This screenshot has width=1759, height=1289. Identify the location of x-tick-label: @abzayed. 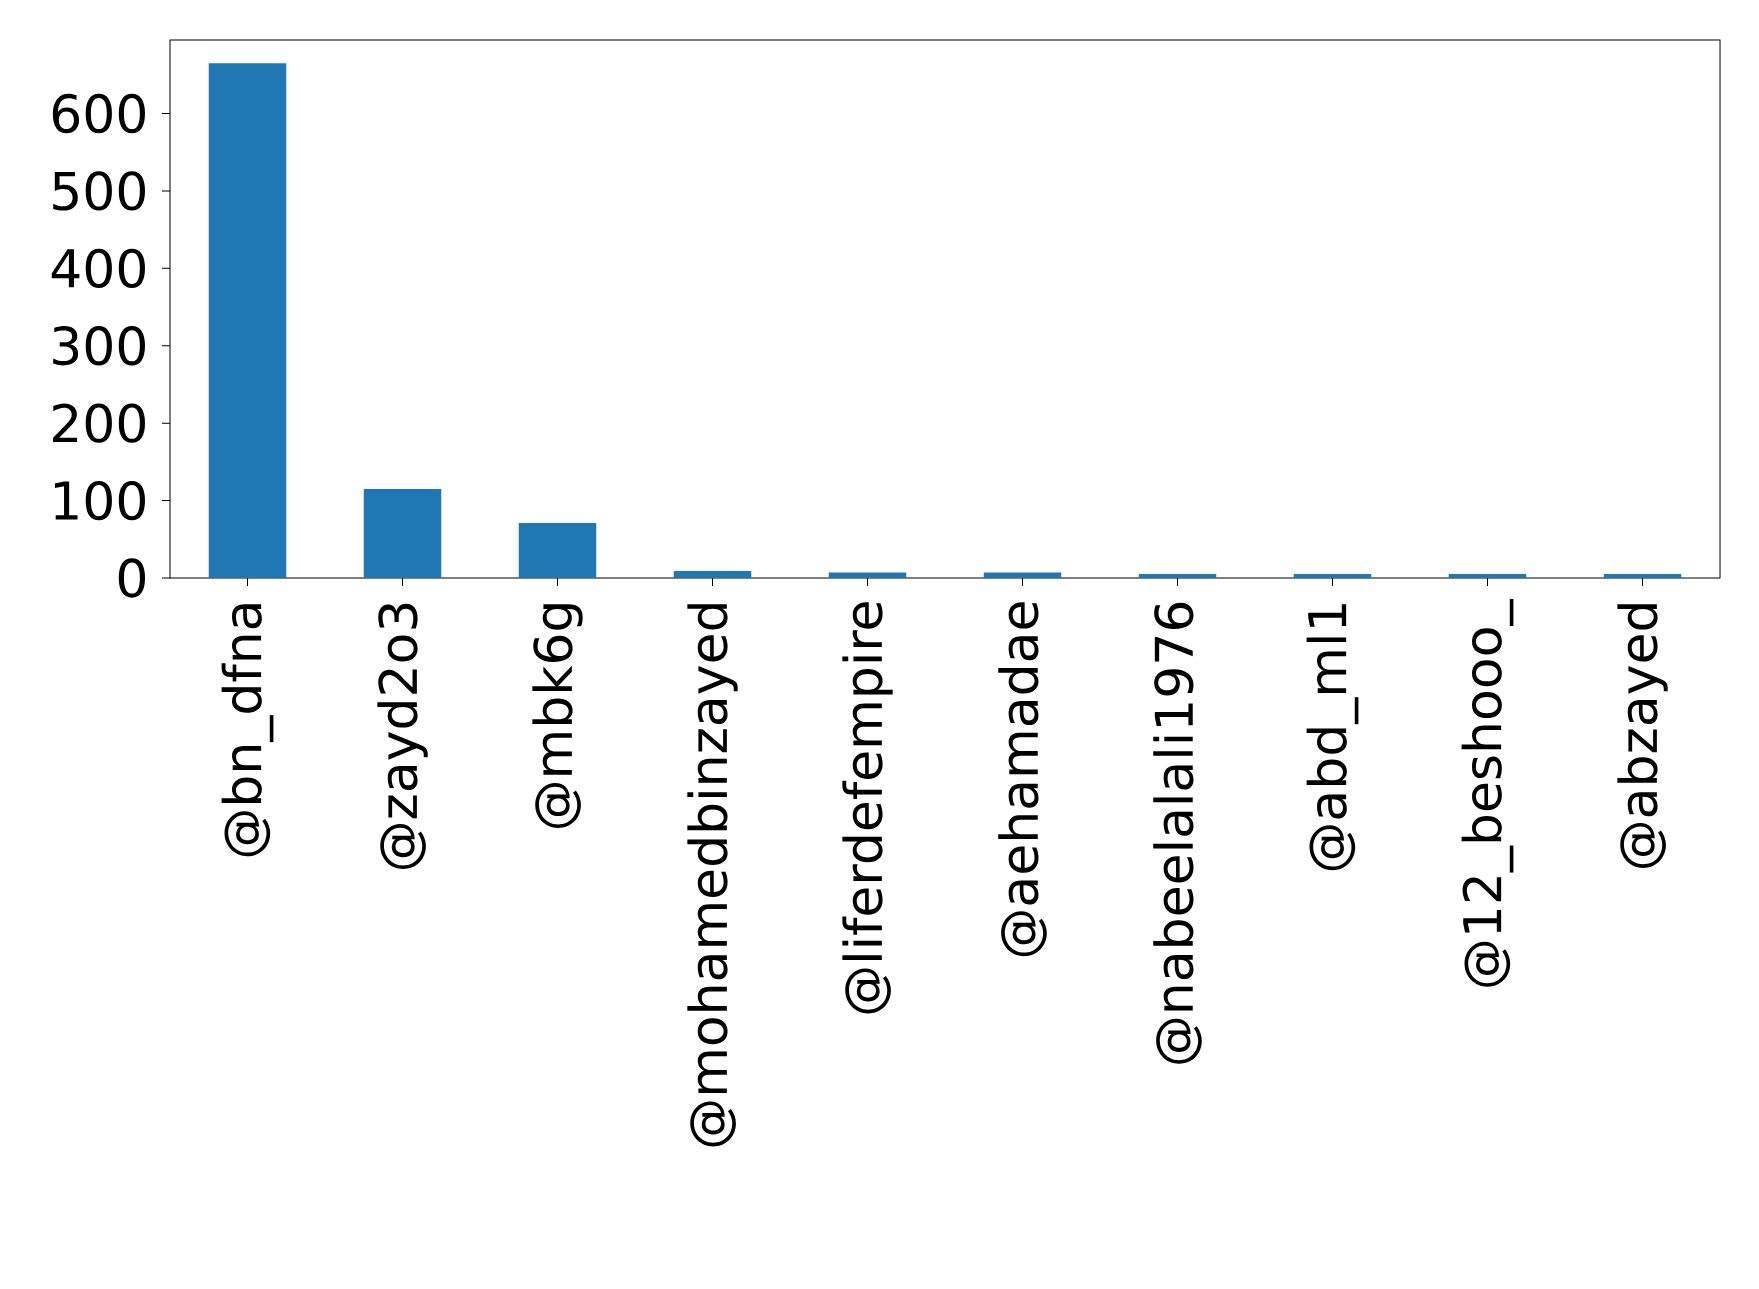
(1642, 736).